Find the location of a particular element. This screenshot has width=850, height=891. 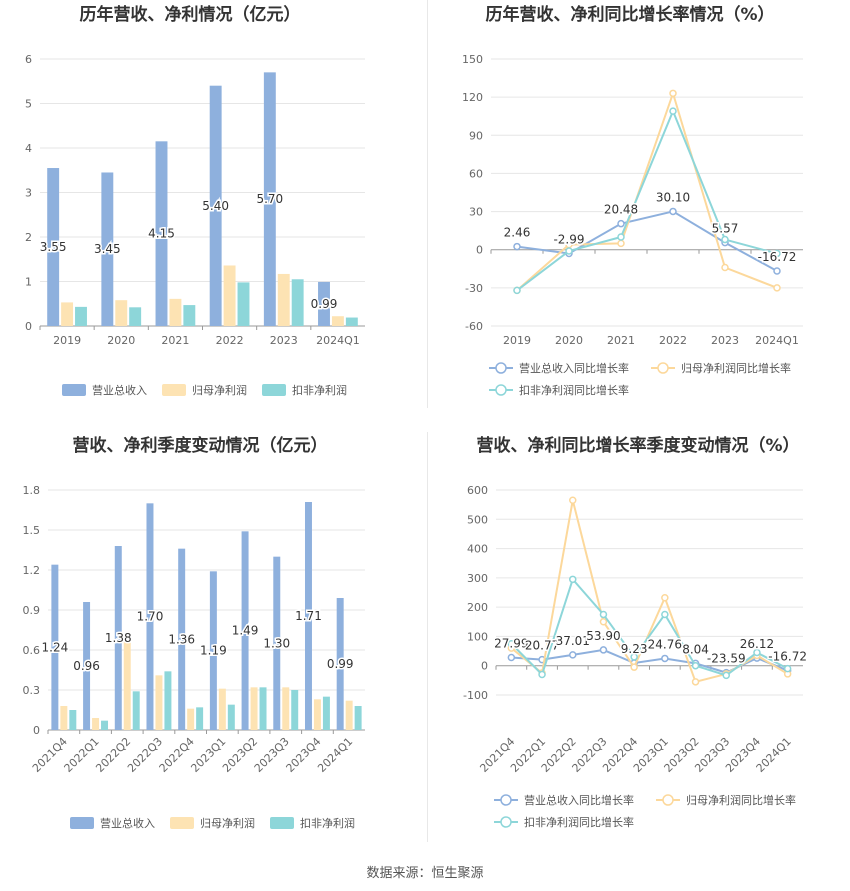

quarter-bar-ytick: 1.2 is located at coordinates (32, 570).